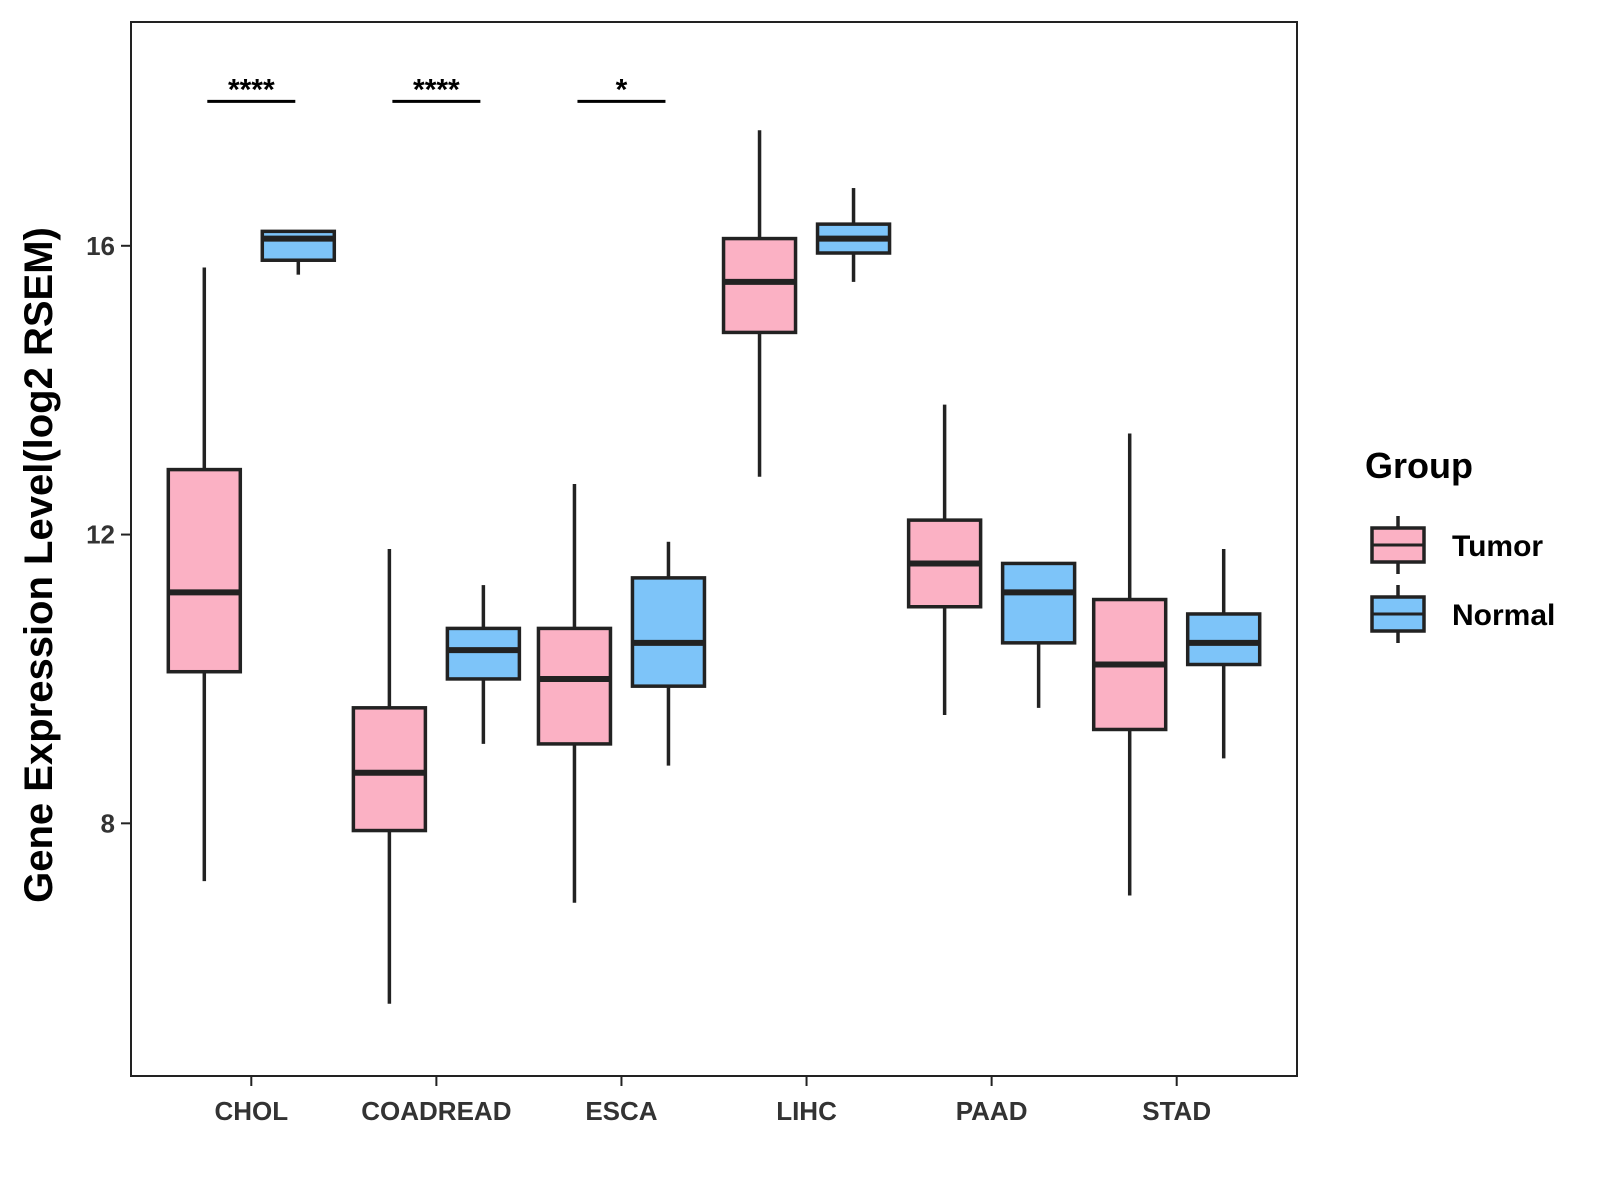  I want to click on box-tumor-stad, so click(1129, 664).